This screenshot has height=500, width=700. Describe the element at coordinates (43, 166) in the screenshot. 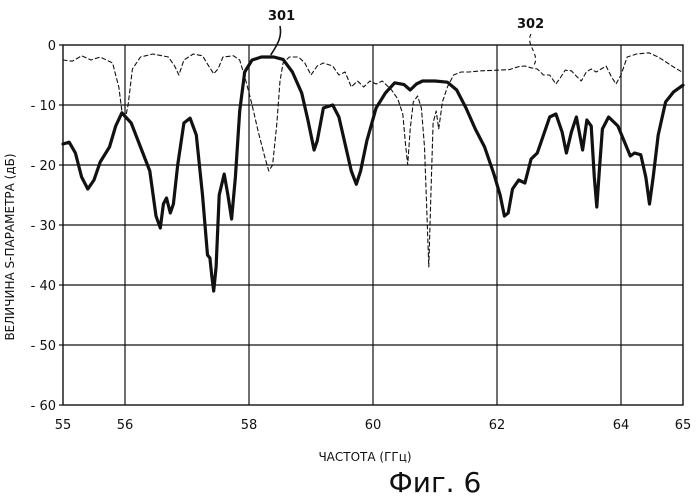

I see `y-tick-label: - 20` at that location.